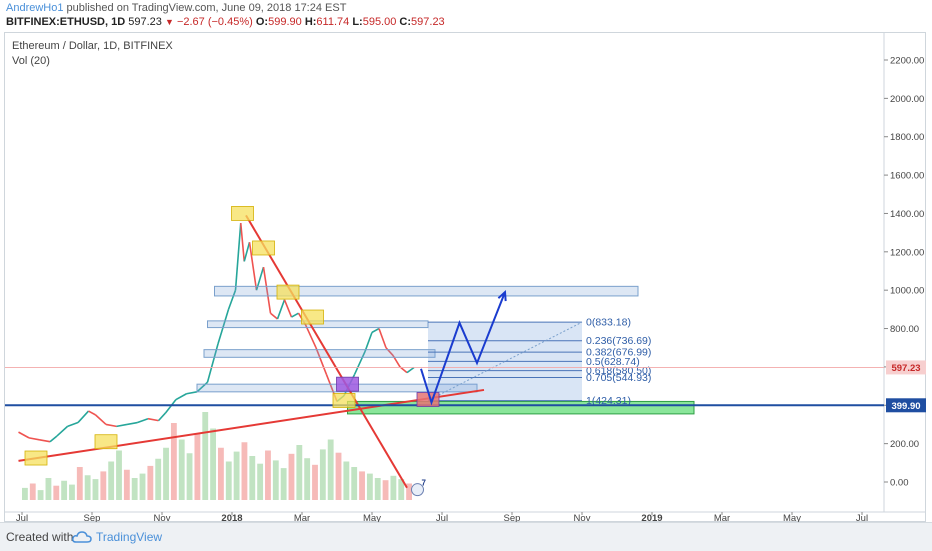 The height and width of the screenshot is (551, 932). What do you see at coordinates (263, 248) in the screenshot?
I see `lower-high-box` at bounding box center [263, 248].